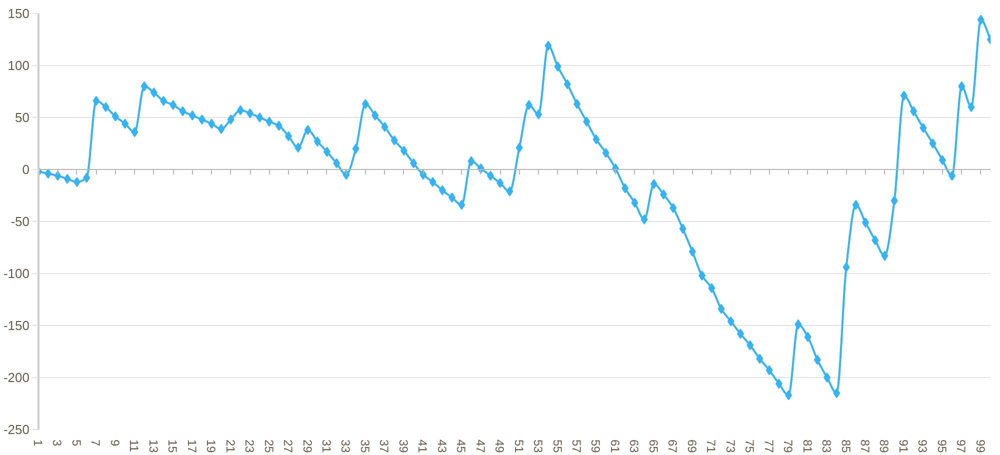 The image size is (1000, 455). Describe the element at coordinates (38, 443) in the screenshot. I see `x-tick-label: 1` at that location.